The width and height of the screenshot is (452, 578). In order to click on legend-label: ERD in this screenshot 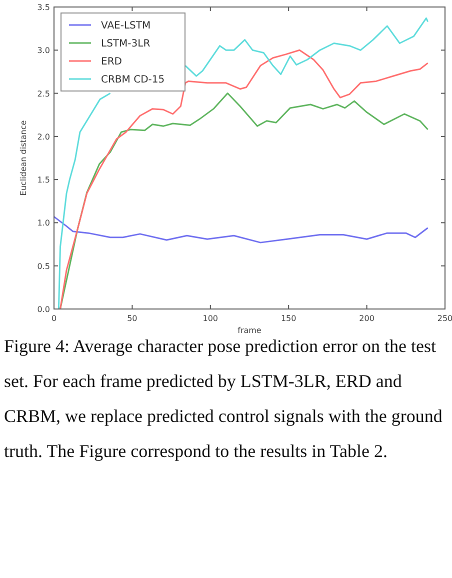, I will do `click(111, 62)`.